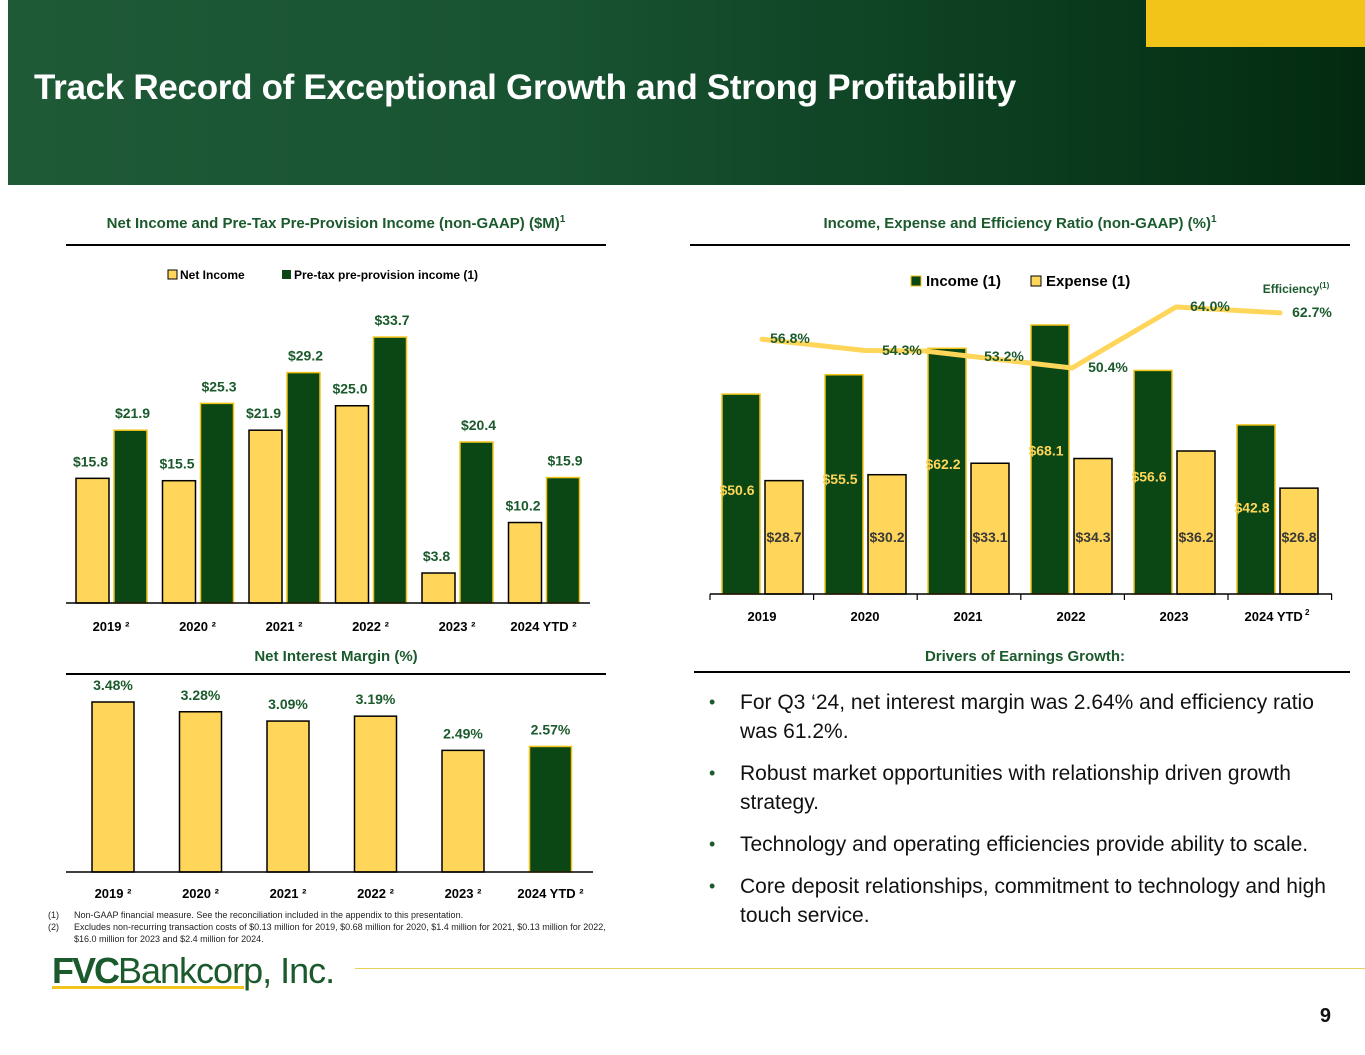 Image resolution: width=1365 pixels, height=1055 pixels. Describe the element at coordinates (1255, 23) in the screenshot. I see `header-accent-bar` at that location.